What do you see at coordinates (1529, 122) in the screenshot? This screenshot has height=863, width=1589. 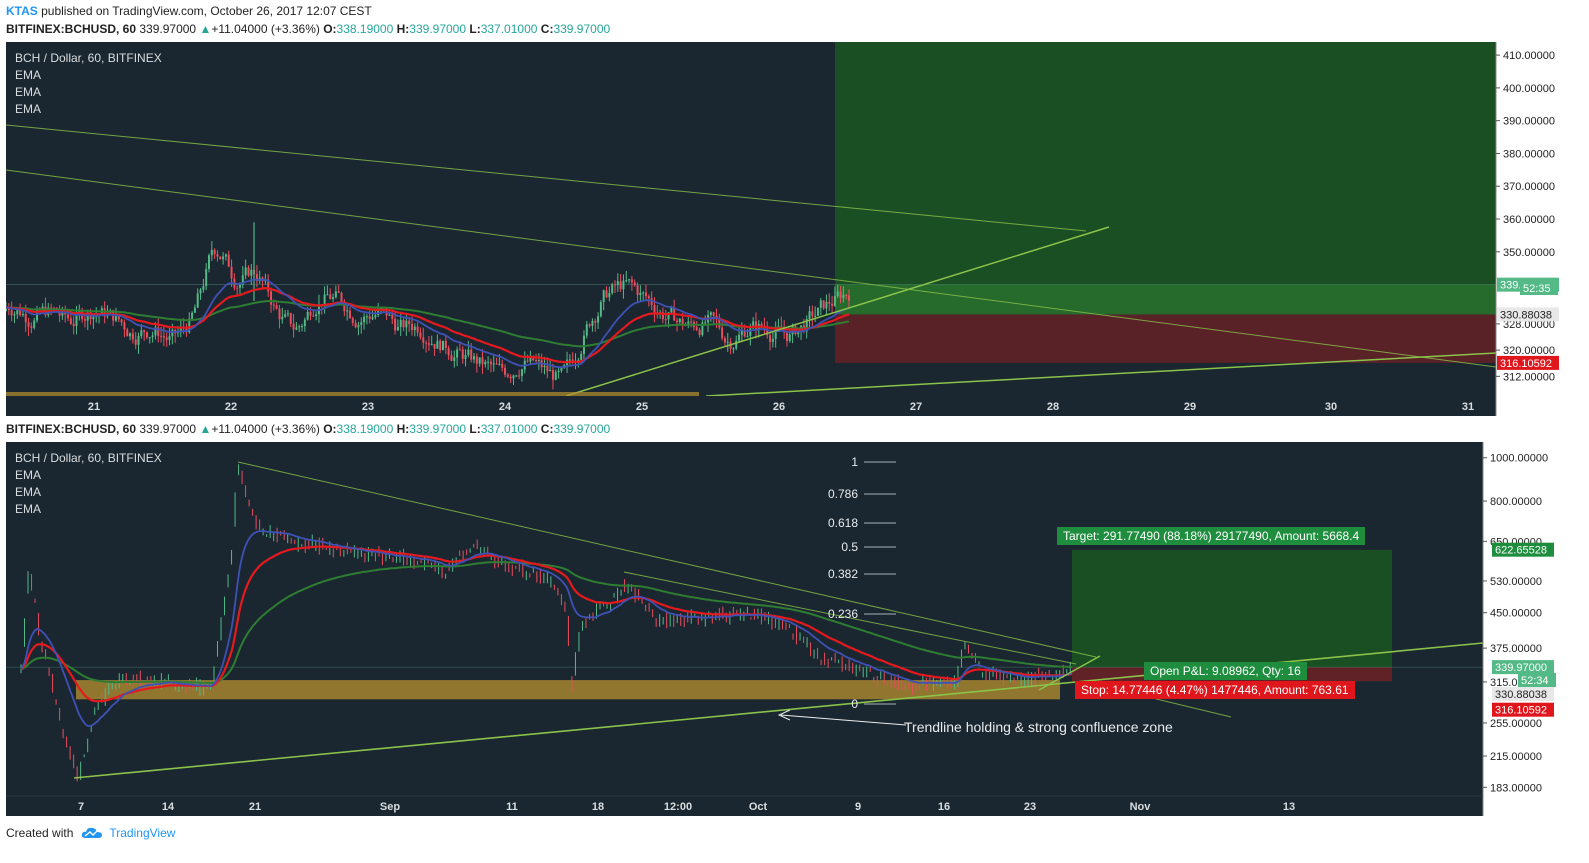 I see `y-tick-label: 390.00000` at bounding box center [1529, 122].